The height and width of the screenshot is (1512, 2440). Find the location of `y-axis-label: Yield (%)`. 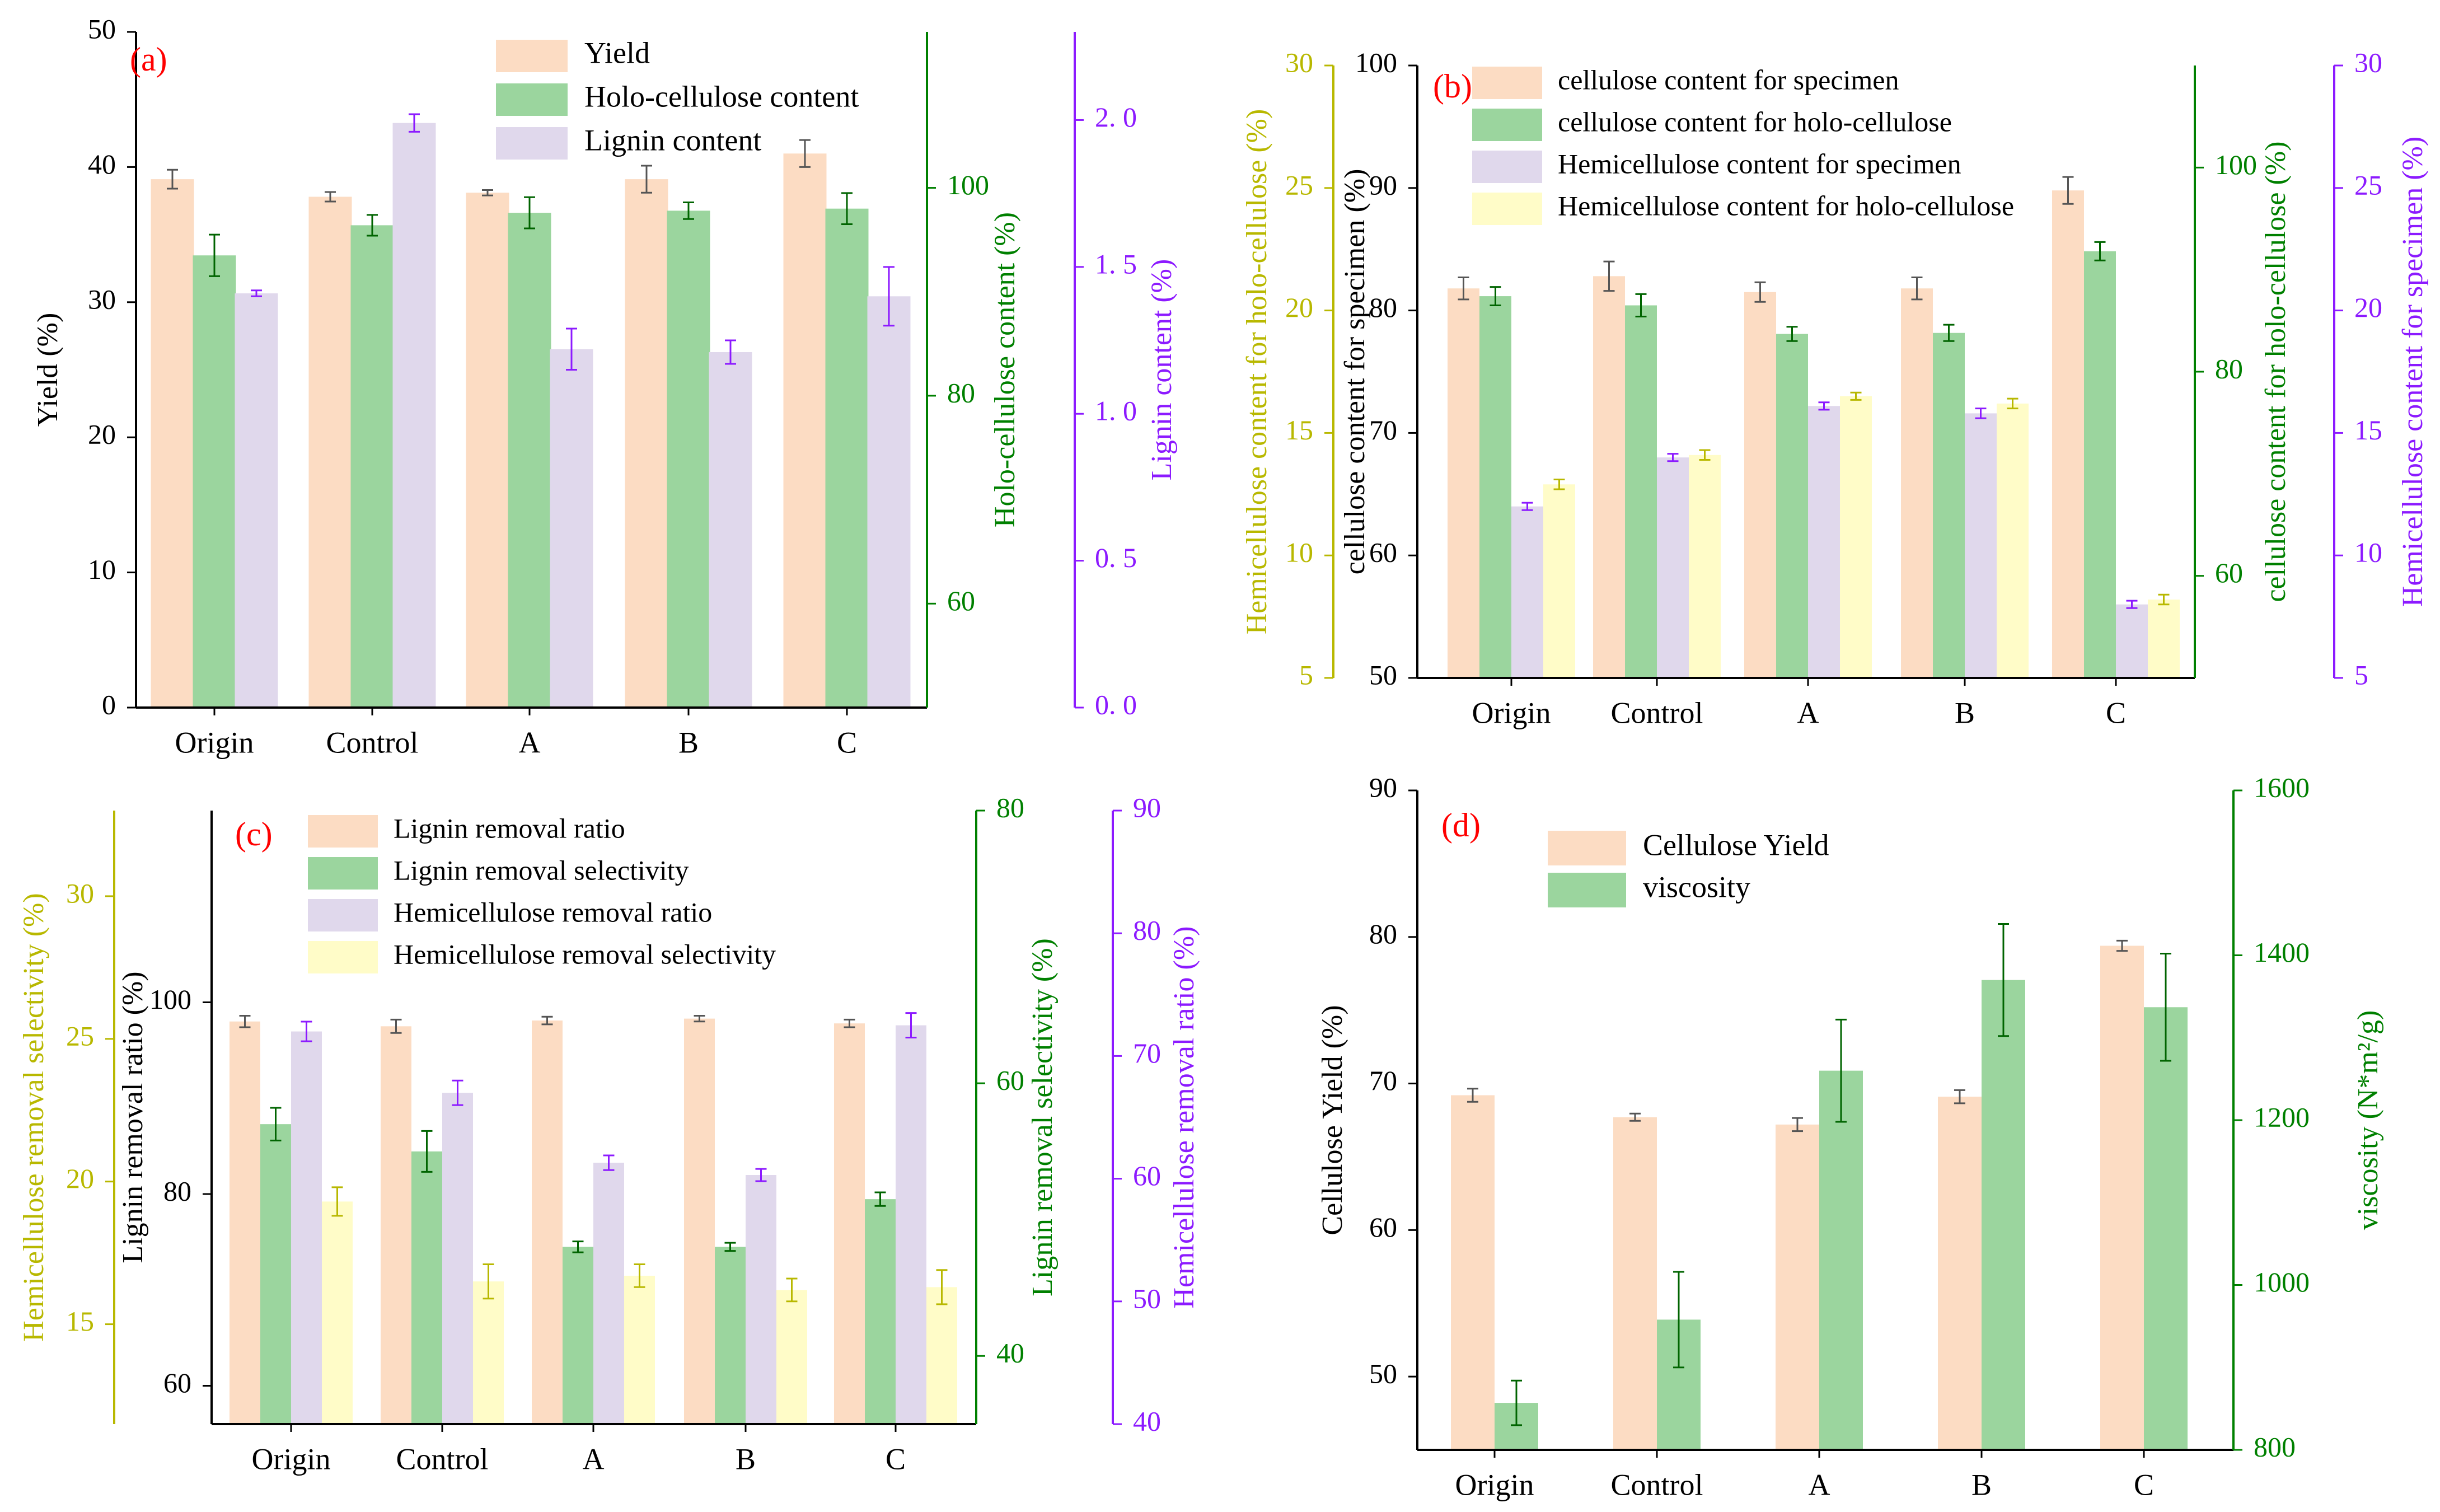

y-axis-label: Yield (%) is located at coordinates (48, 370).